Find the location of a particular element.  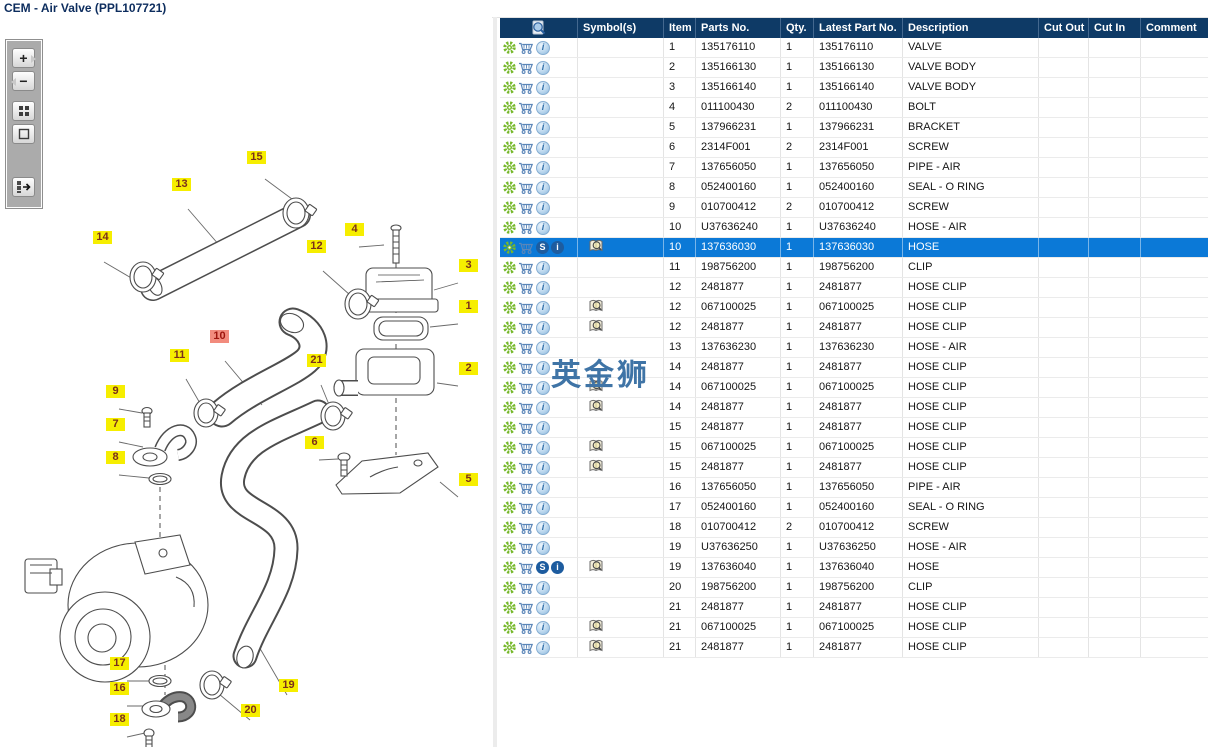

callout-2: 2 is located at coordinates (468, 368).